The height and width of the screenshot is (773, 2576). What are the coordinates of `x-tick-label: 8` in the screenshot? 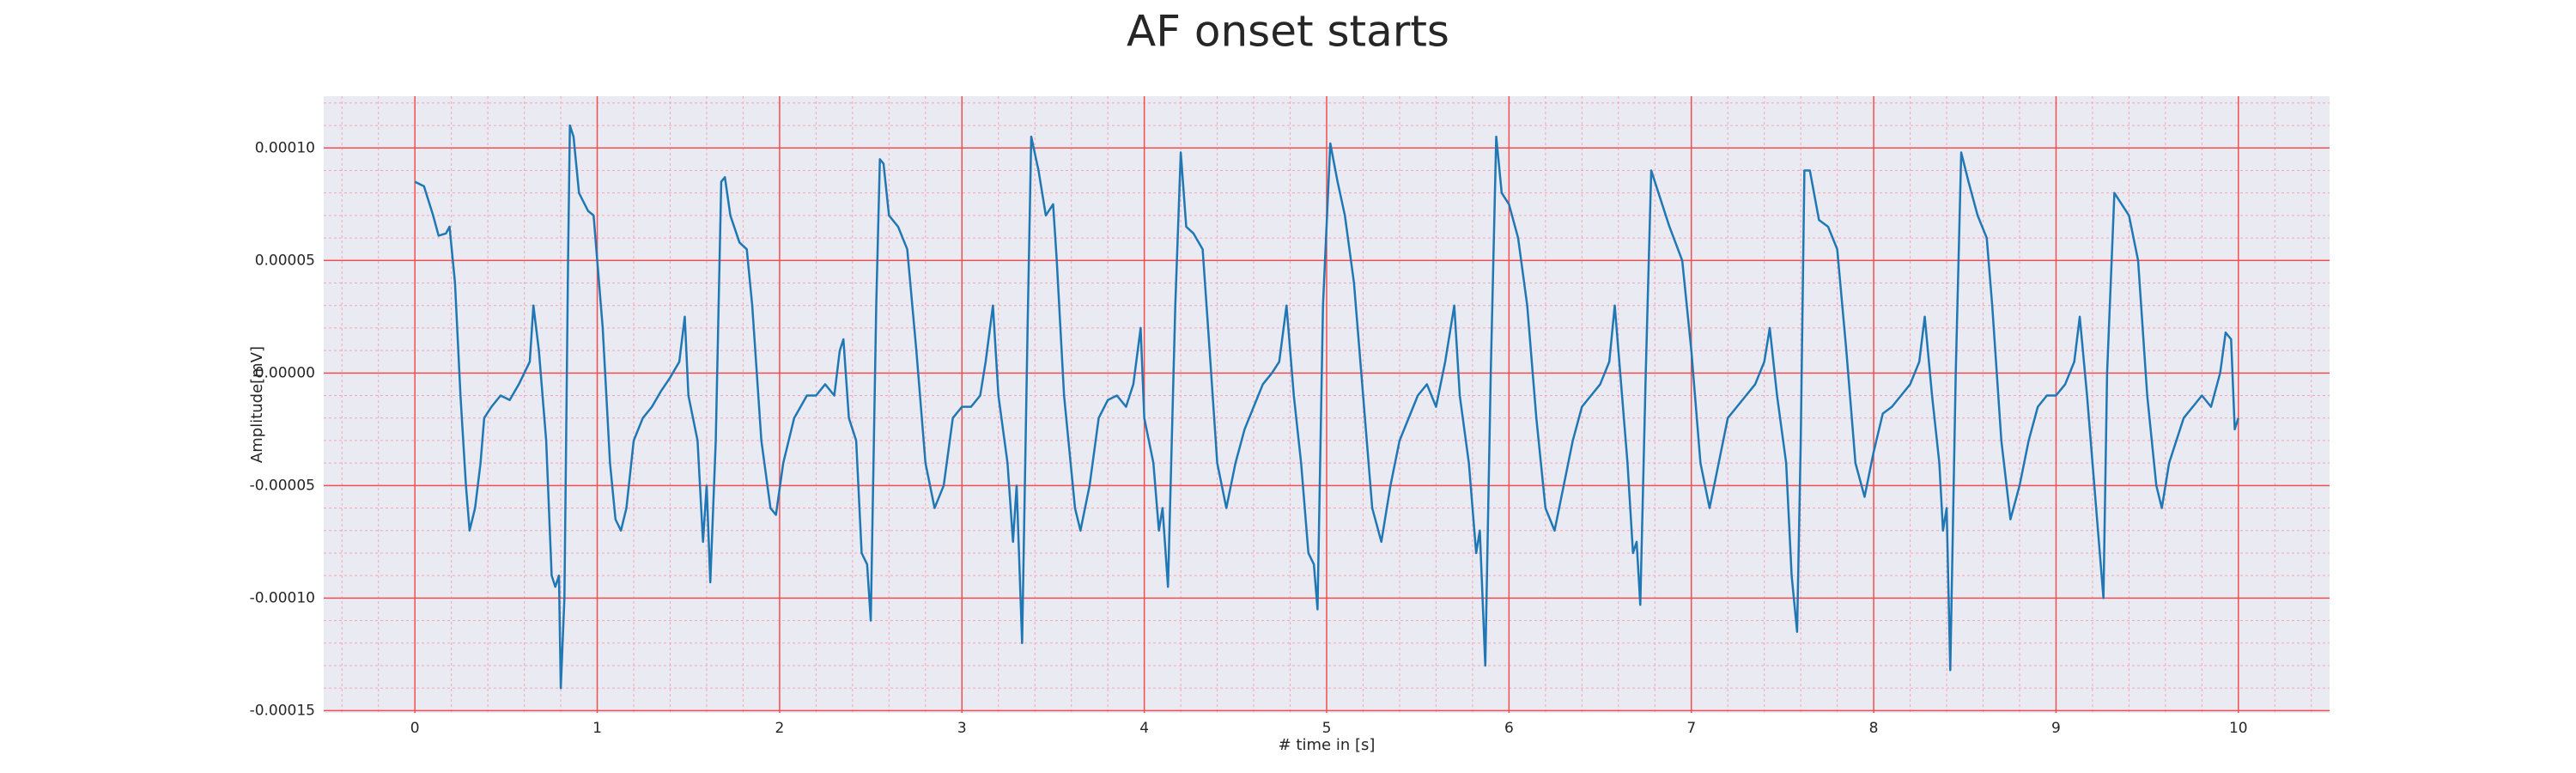 It's located at (1874, 728).